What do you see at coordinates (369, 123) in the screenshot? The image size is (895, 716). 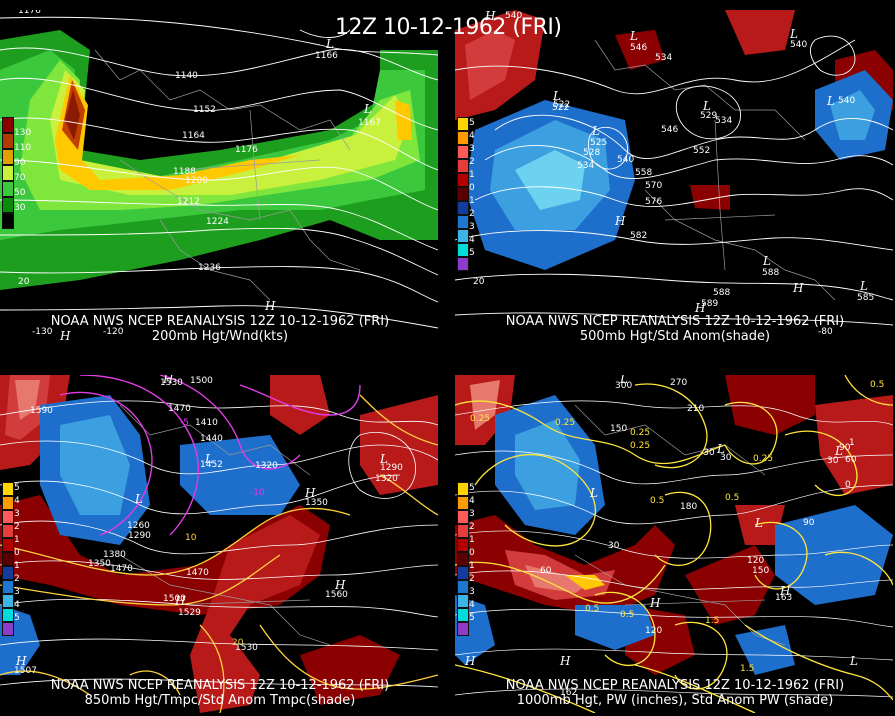 I see `contour-label: 1167` at bounding box center [369, 123].